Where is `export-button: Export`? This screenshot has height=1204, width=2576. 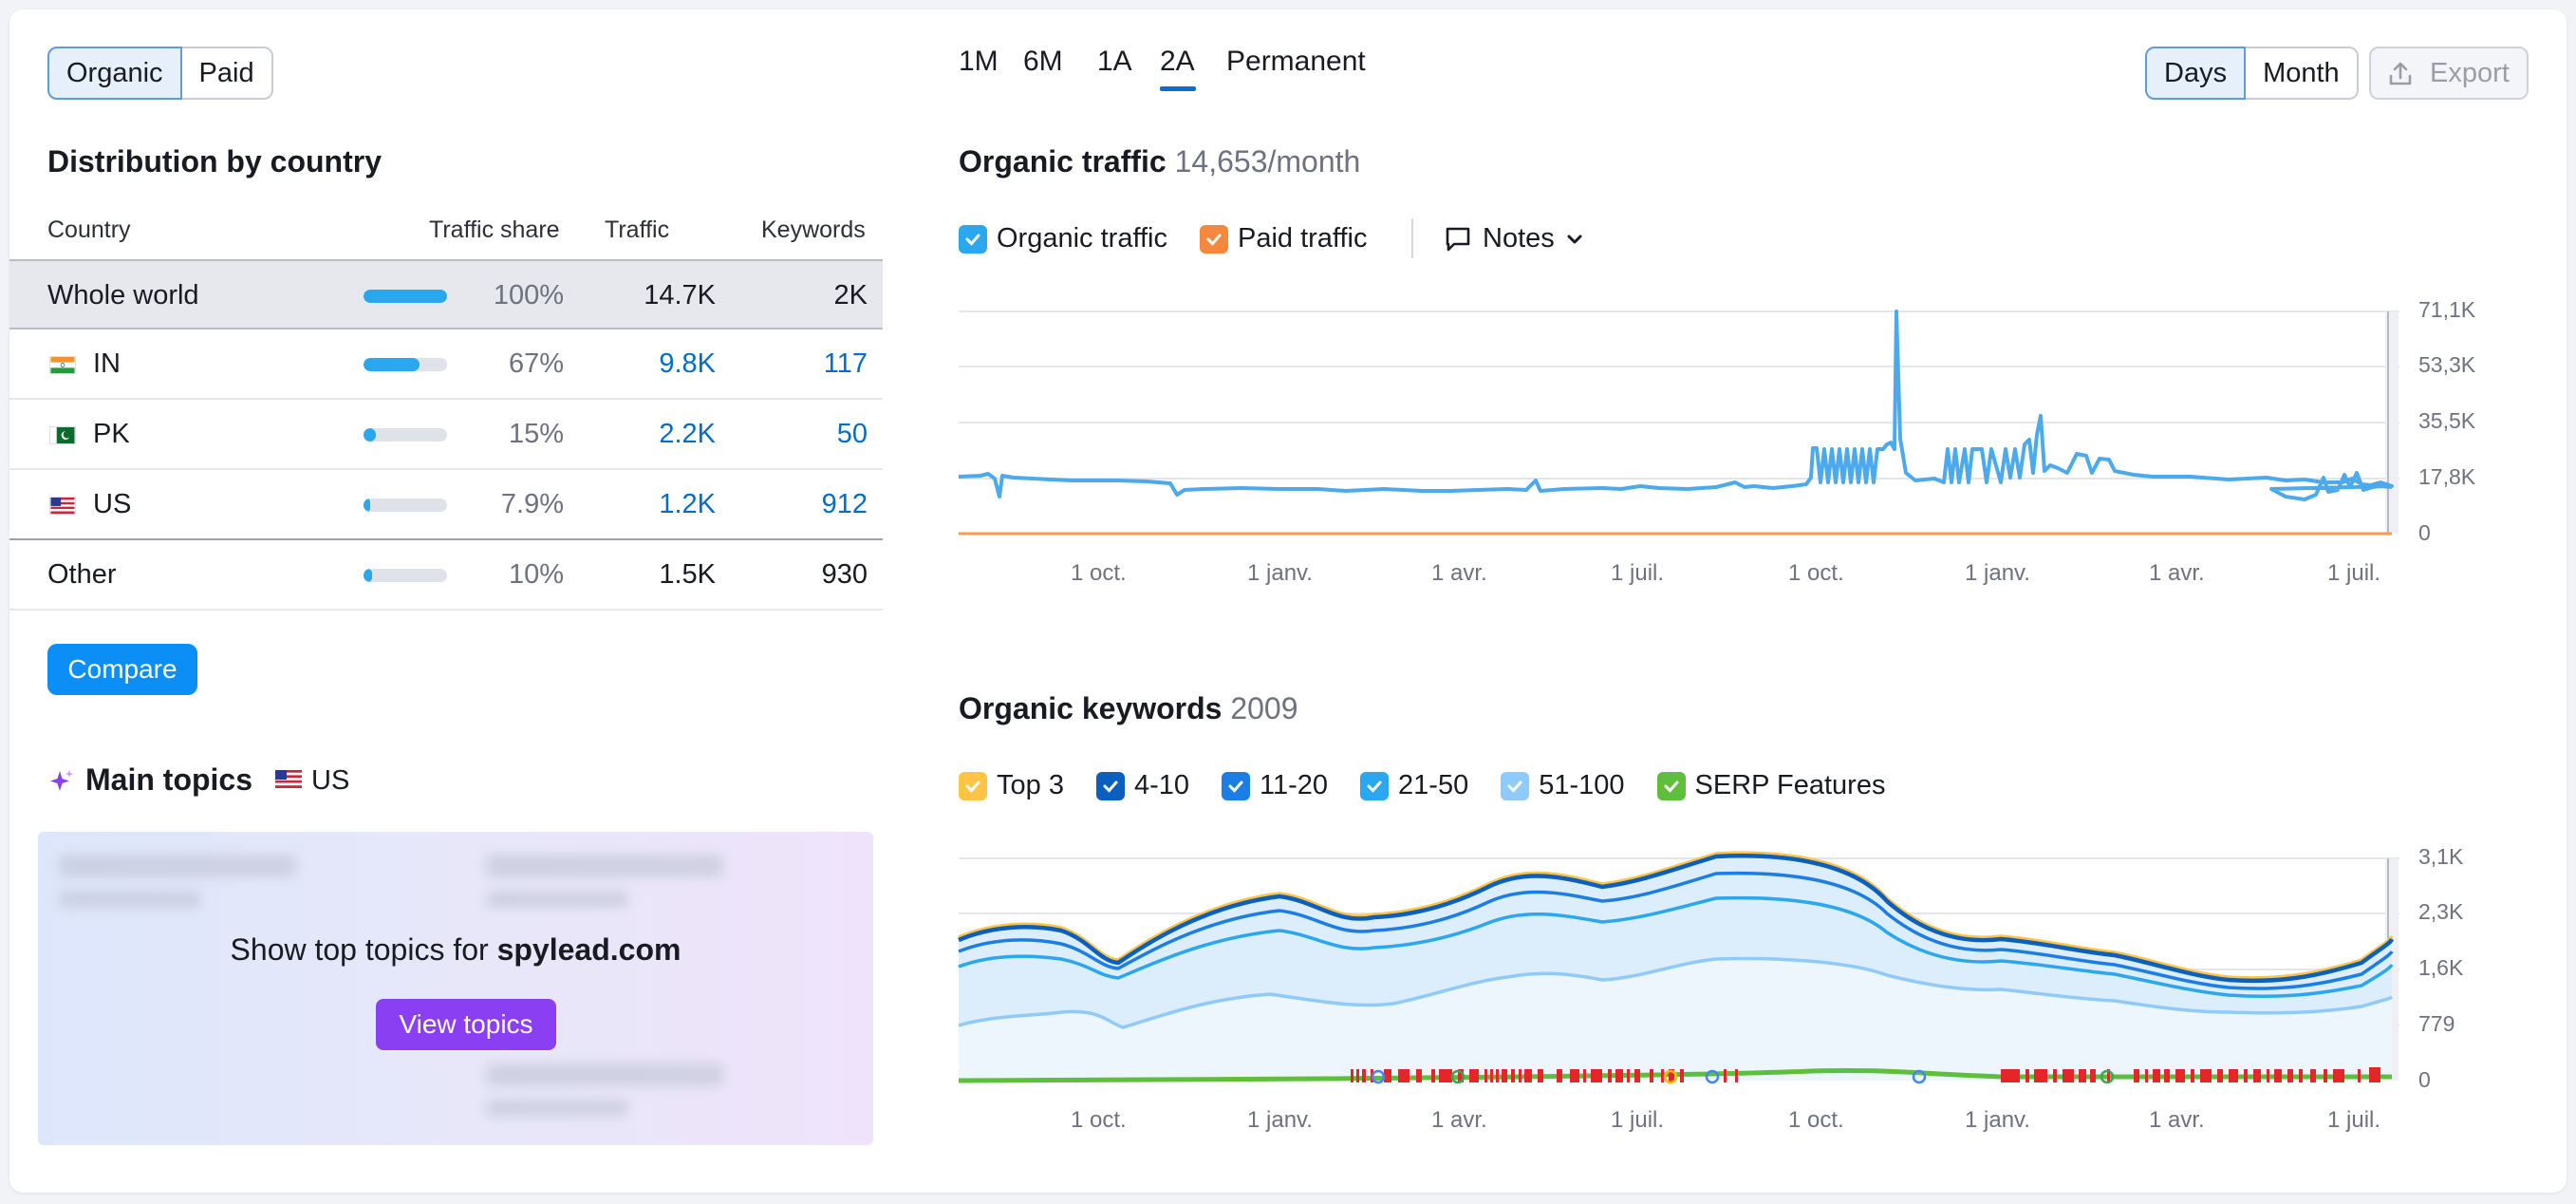 export-button: Export is located at coordinates (2449, 73).